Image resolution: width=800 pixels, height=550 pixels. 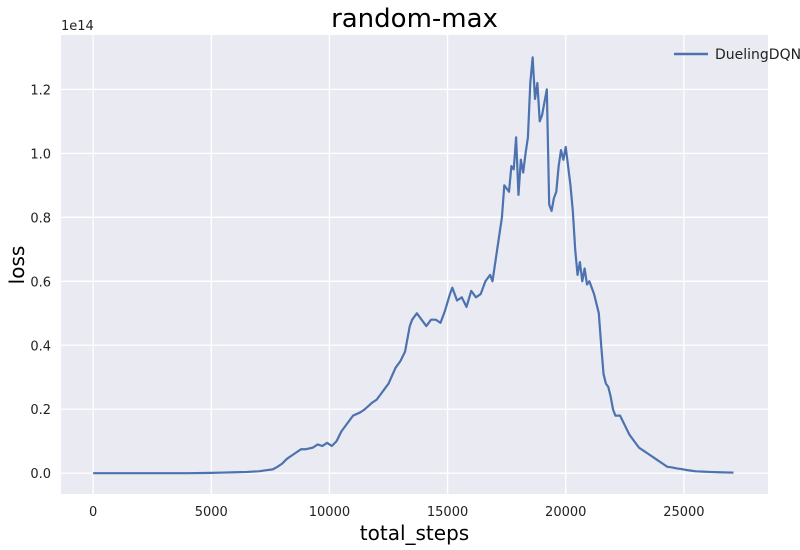 What do you see at coordinates (17, 265) in the screenshot?
I see `y-axis-label: loss` at bounding box center [17, 265].